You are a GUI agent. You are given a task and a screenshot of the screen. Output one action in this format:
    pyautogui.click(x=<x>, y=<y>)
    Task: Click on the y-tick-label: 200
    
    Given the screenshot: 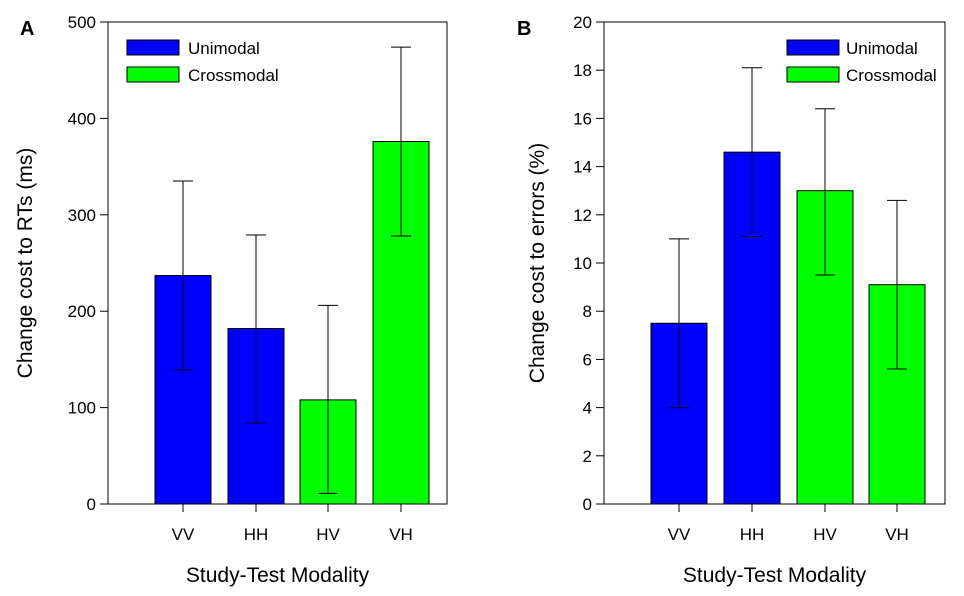 What is the action you would take?
    pyautogui.click(x=82, y=311)
    